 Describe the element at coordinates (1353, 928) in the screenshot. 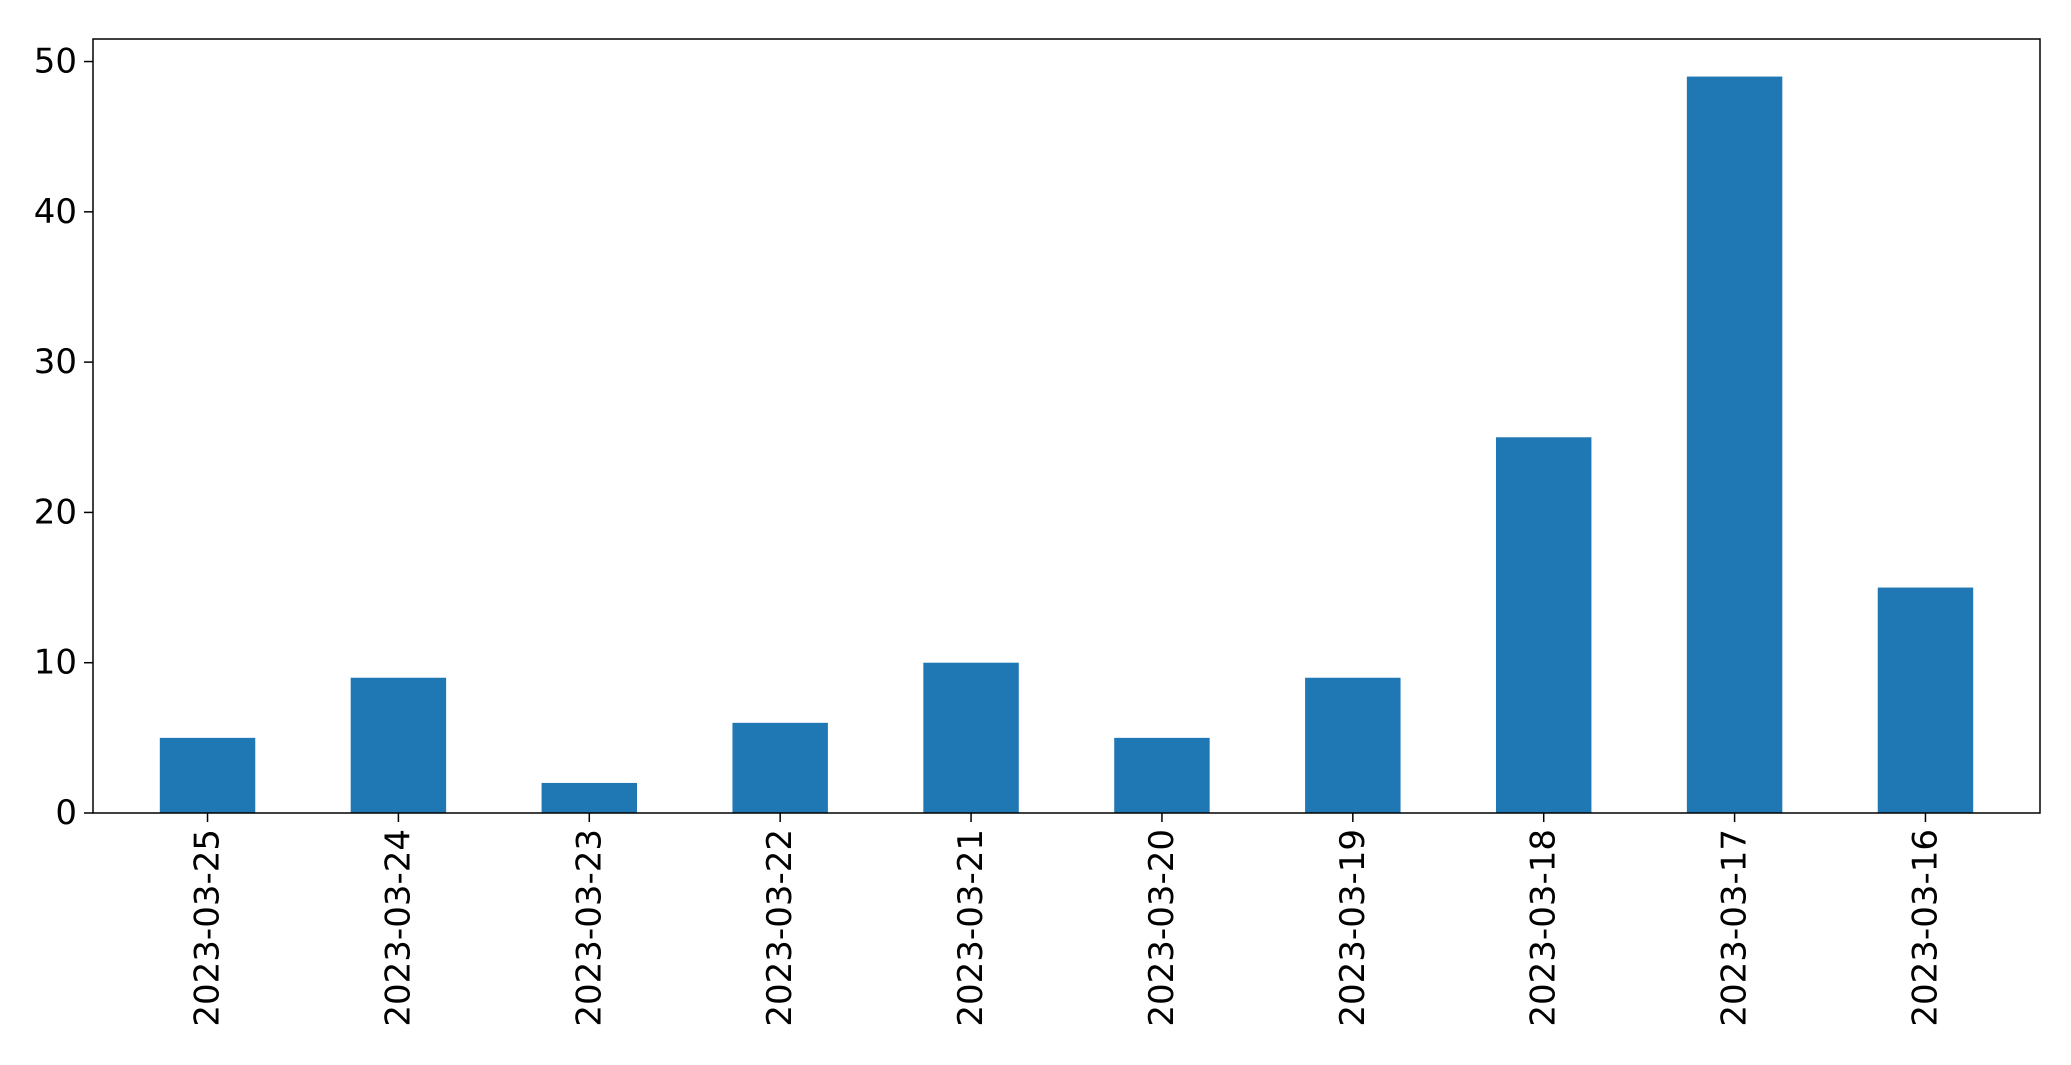

I see `x-tick-label: 2023-03-19` at that location.